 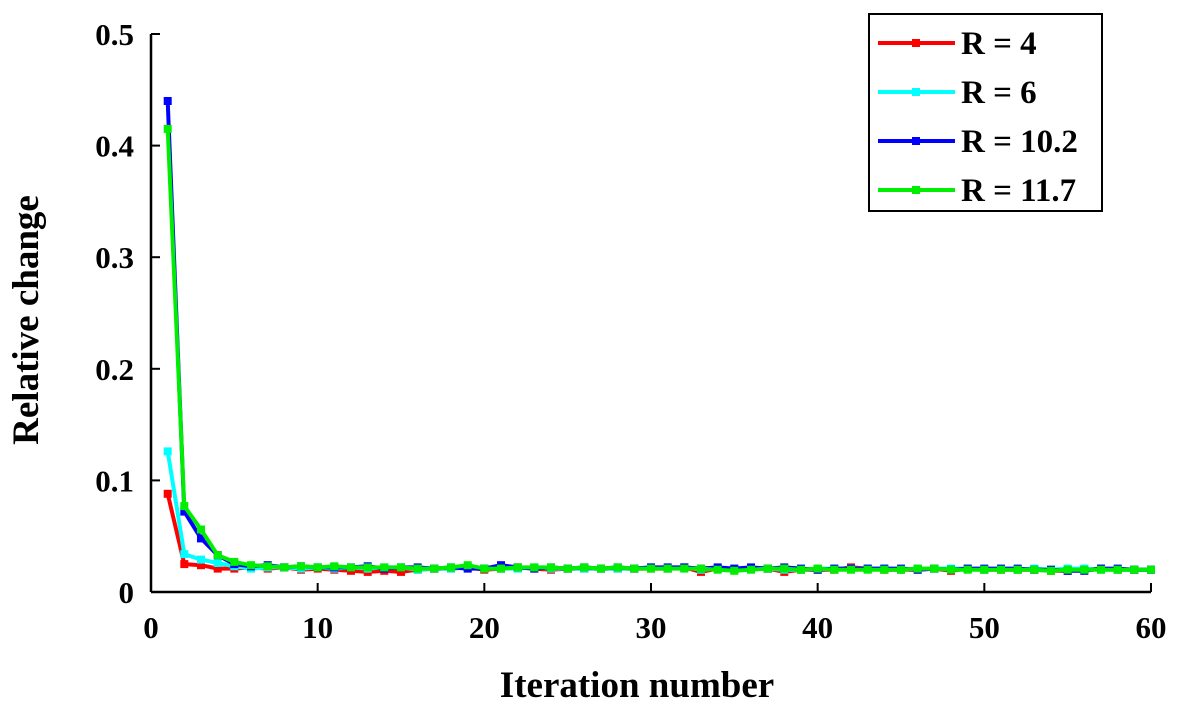 I want to click on legend-item: R = 6, so click(x=957, y=93).